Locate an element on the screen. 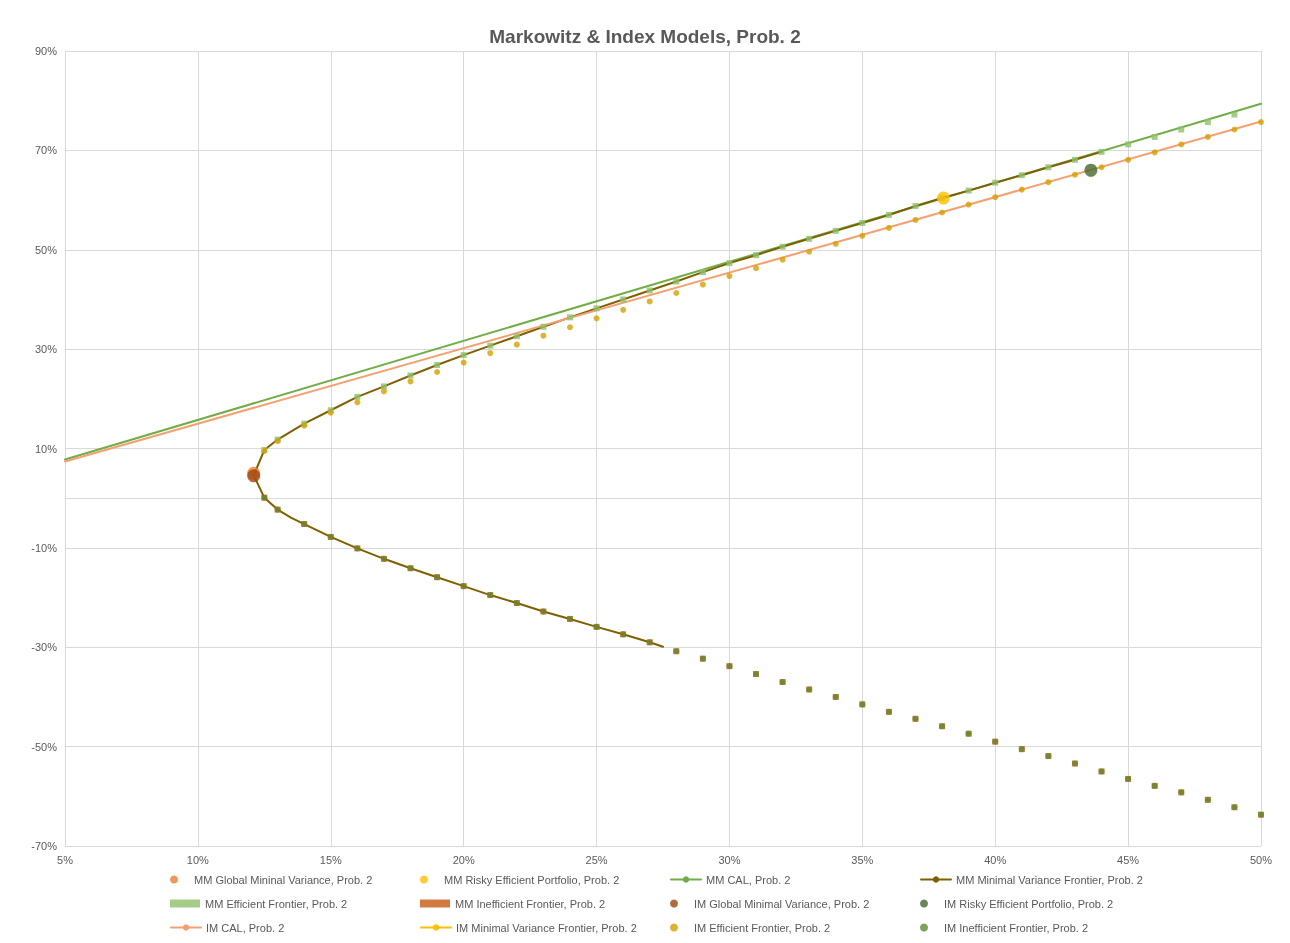 Image resolution: width=1290 pixels, height=943 pixels. legend-label: MM CAL, Prob. 2 is located at coordinates (748, 879).